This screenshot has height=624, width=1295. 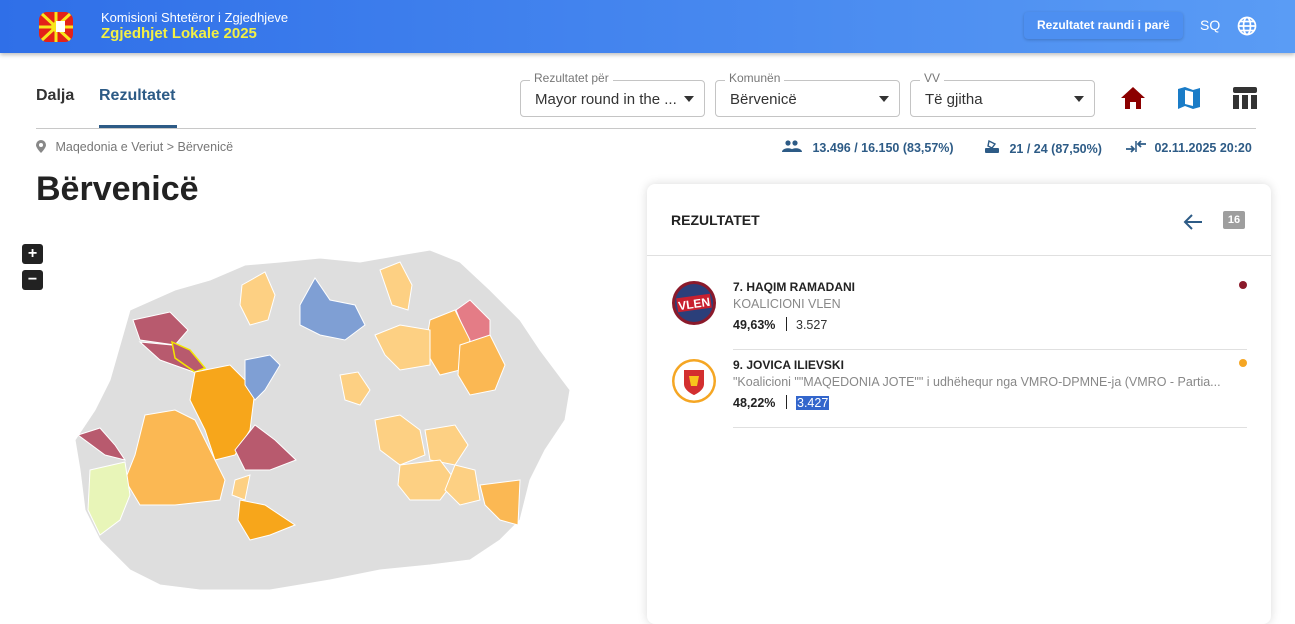 I want to click on stations-stat: 21 / 24 (87,50%), so click(x=1043, y=147).